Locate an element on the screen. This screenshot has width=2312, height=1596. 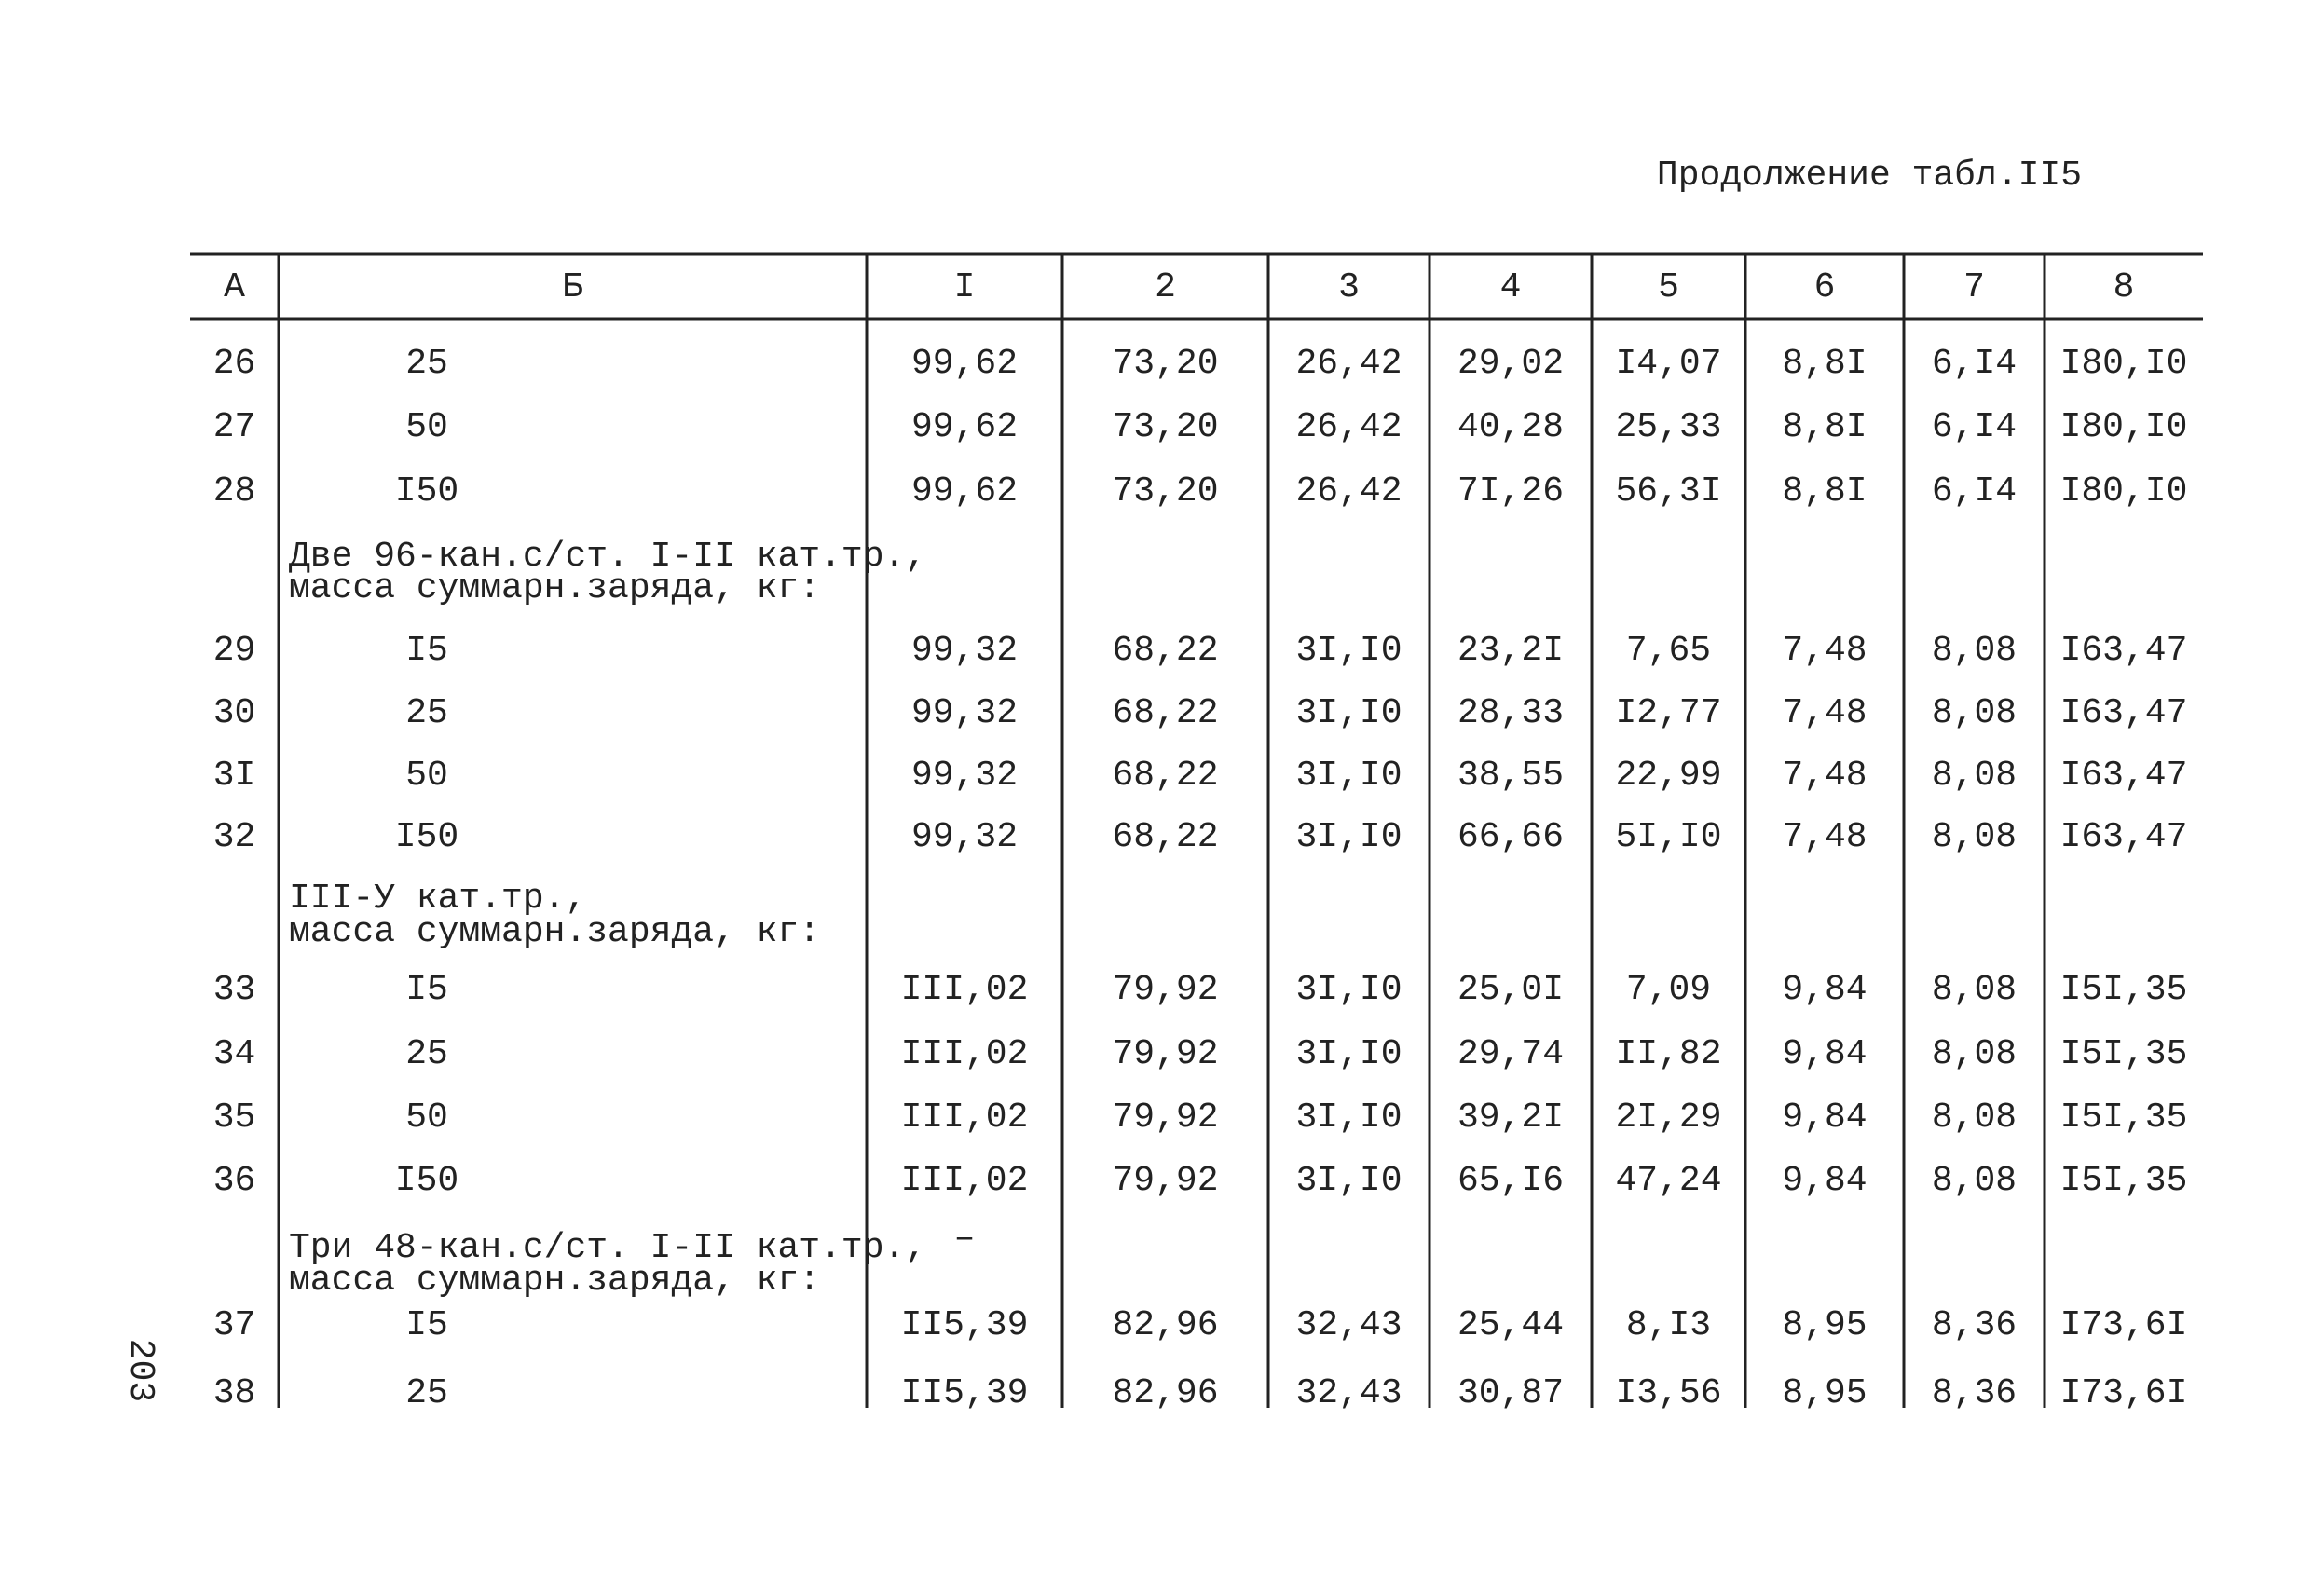
section-label: Две 96-кан.с/ст. I-II кат.тр., is located at coordinates (608, 557).